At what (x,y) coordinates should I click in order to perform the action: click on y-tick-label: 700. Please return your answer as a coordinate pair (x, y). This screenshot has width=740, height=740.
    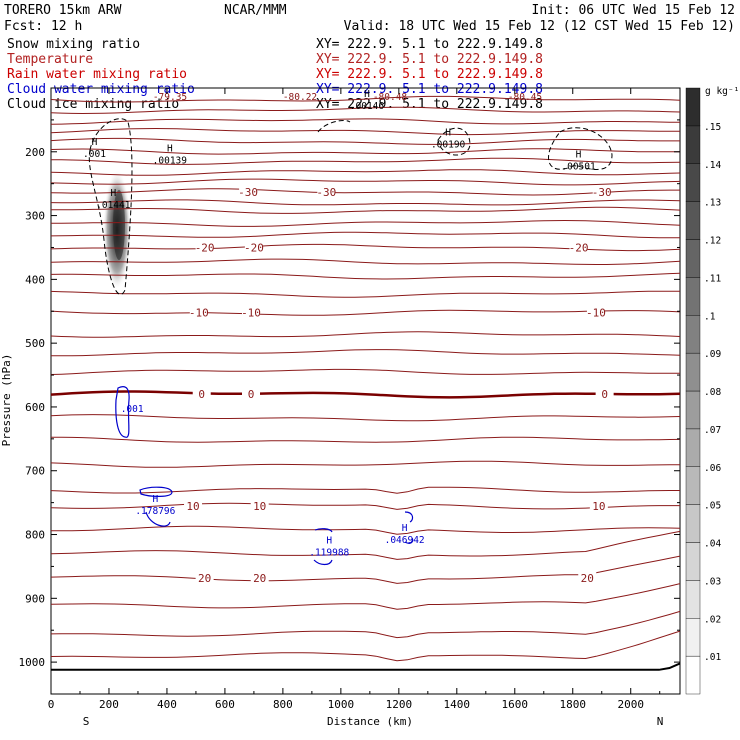
    Looking at the image, I should click on (35, 471).